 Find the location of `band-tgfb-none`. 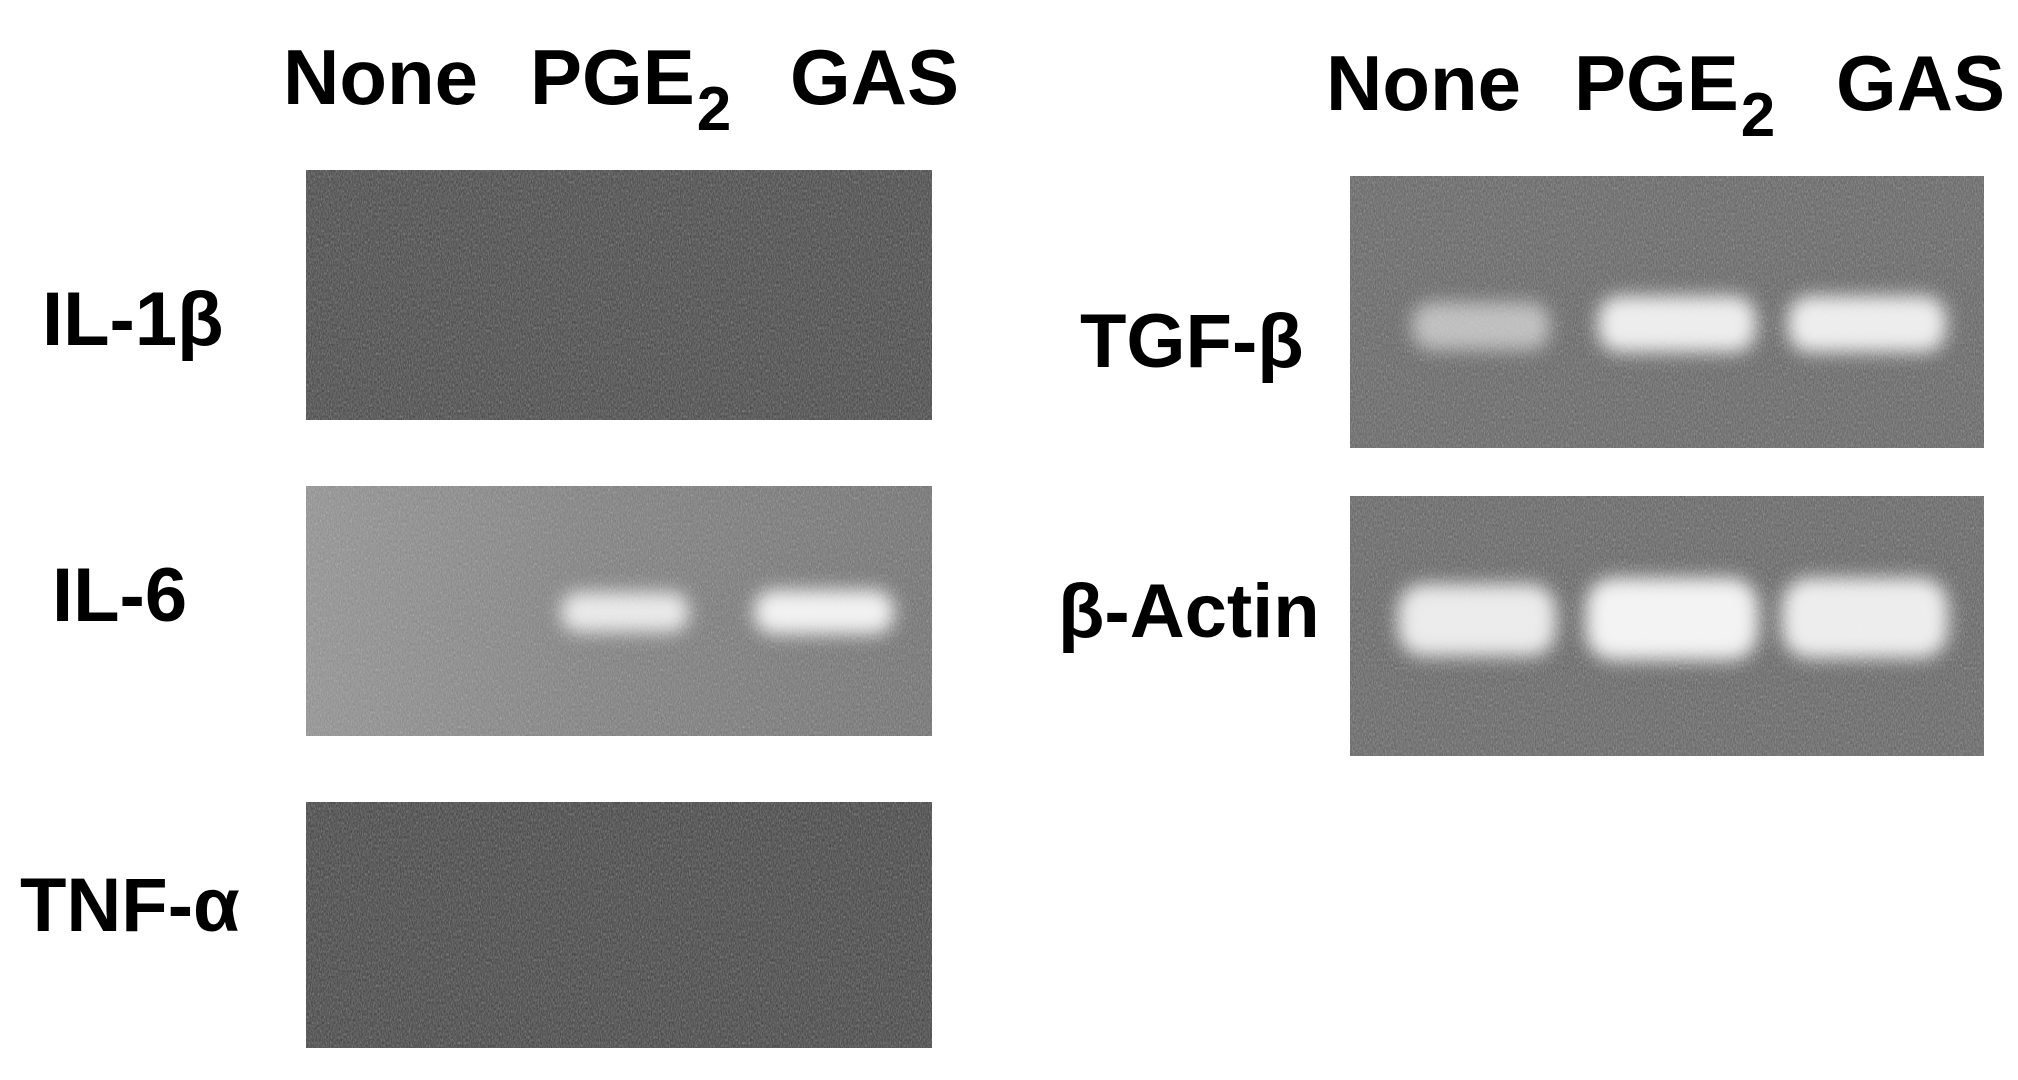

band-tgfb-none is located at coordinates (1481, 326).